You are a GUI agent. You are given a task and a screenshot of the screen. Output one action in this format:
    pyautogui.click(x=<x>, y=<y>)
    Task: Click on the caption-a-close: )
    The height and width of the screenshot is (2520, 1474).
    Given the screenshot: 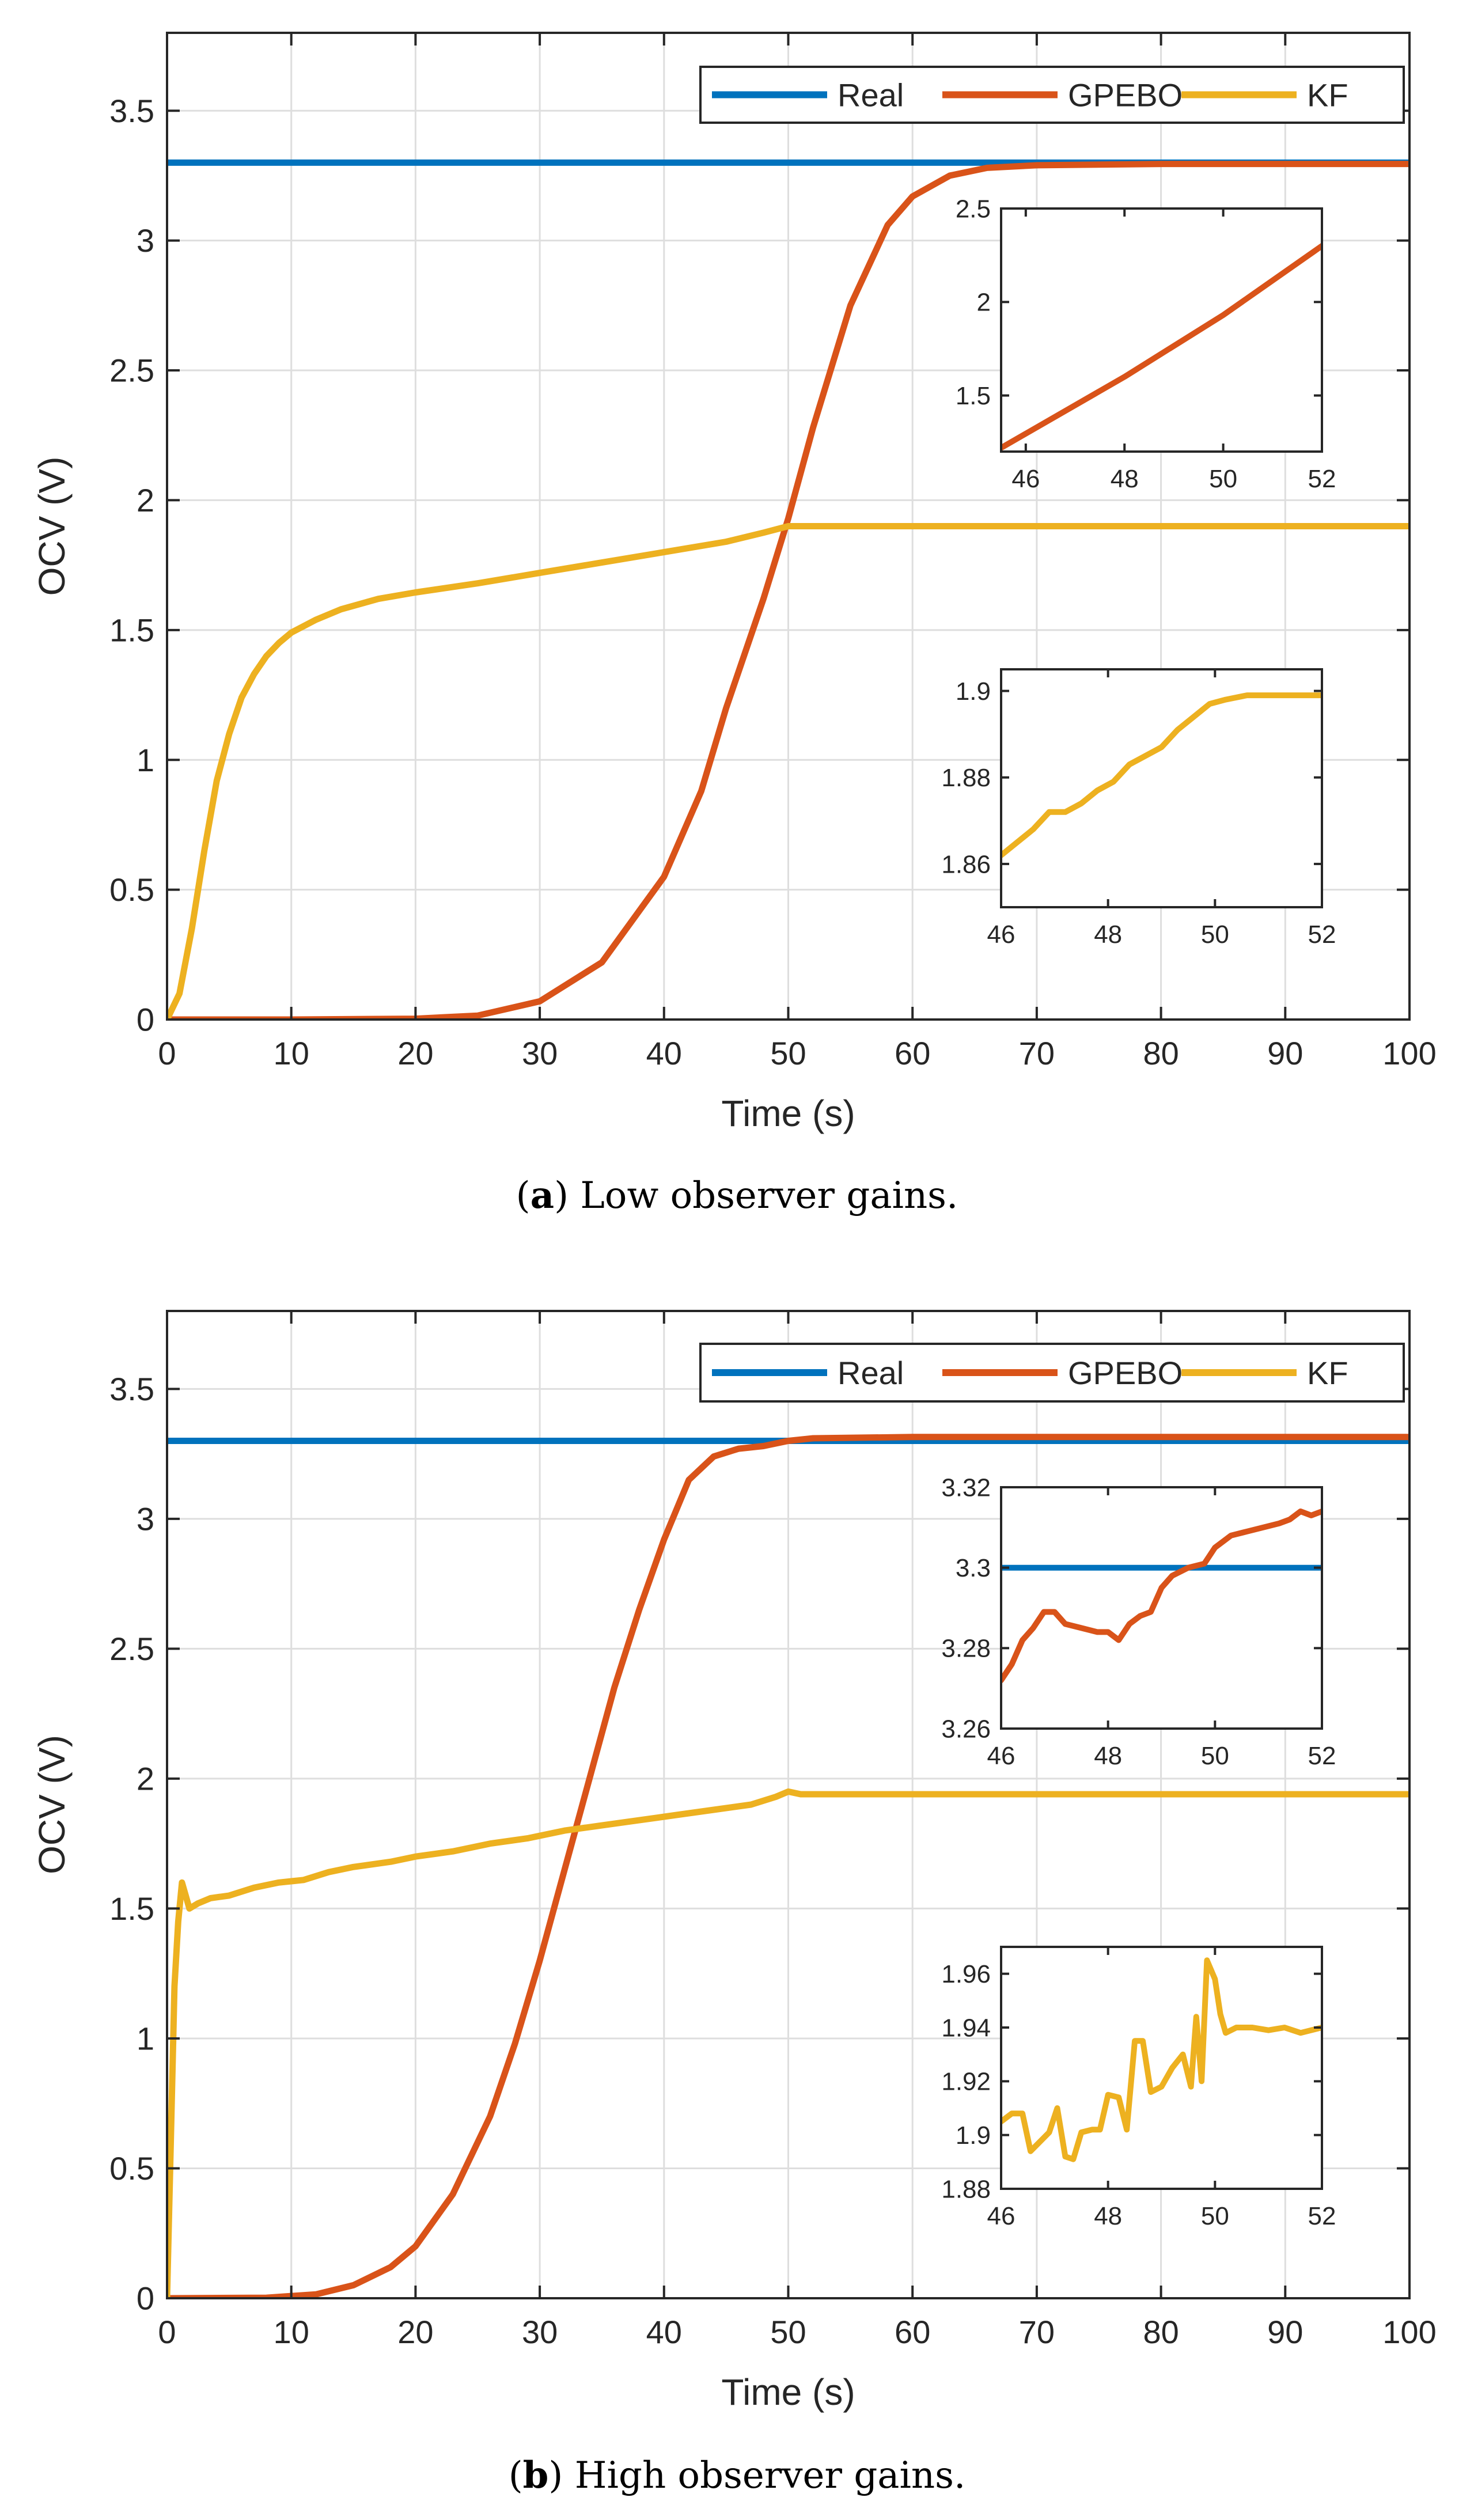 What is the action you would take?
    pyautogui.click(x=561, y=1195)
    